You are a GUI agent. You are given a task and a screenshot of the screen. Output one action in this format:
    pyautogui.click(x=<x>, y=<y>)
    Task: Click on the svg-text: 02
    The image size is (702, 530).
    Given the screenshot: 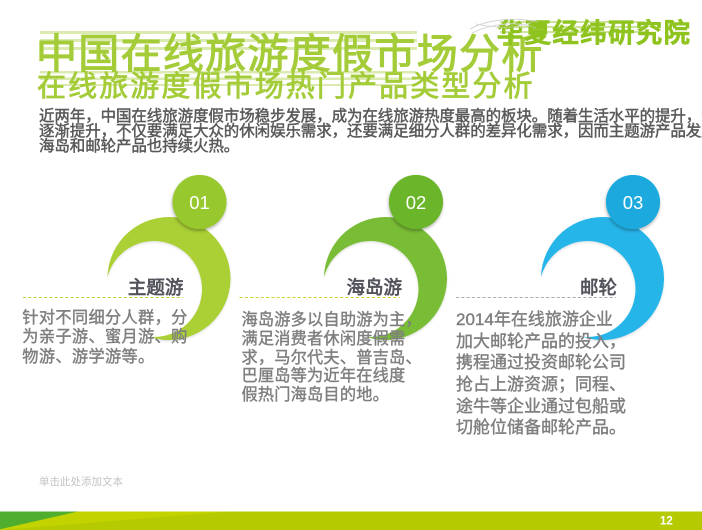 What is the action you would take?
    pyautogui.click(x=416, y=202)
    